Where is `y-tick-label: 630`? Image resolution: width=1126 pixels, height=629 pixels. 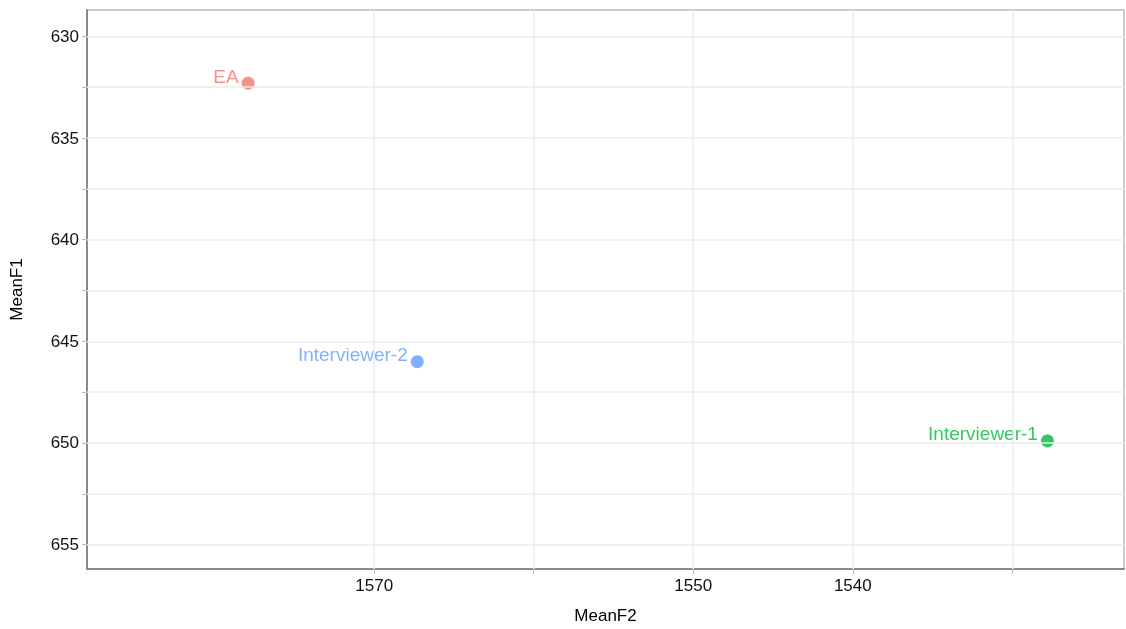
y-tick-label: 630 is located at coordinates (64, 36).